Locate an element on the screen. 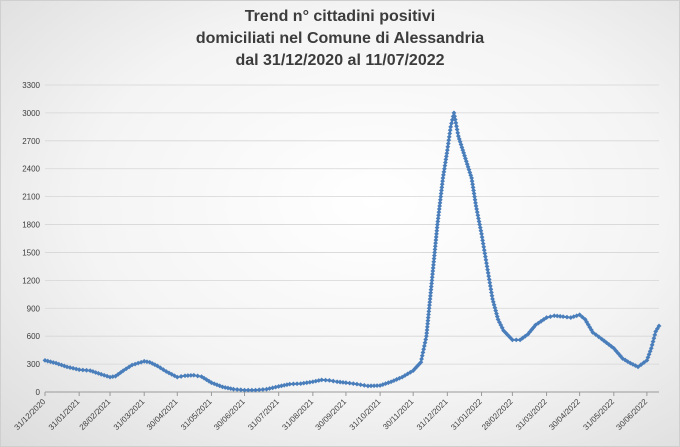 Image resolution: width=680 pixels, height=447 pixels. y-tick-label: 3000 is located at coordinates (31, 113).